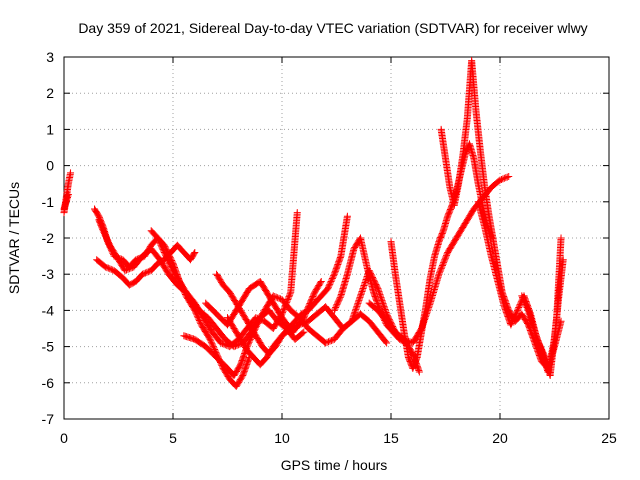 This screenshot has height=480, width=640. Describe the element at coordinates (48, 274) in the screenshot. I see `y-tick-label: -3` at that location.